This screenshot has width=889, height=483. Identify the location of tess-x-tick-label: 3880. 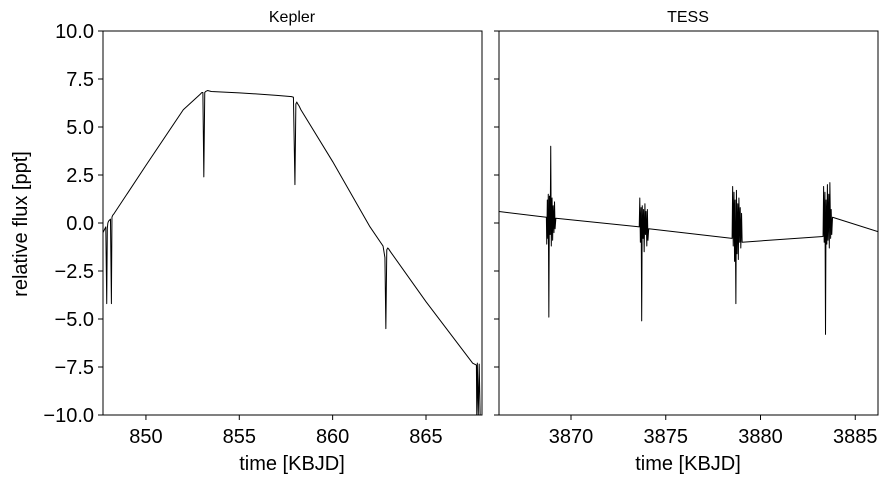
(760, 437).